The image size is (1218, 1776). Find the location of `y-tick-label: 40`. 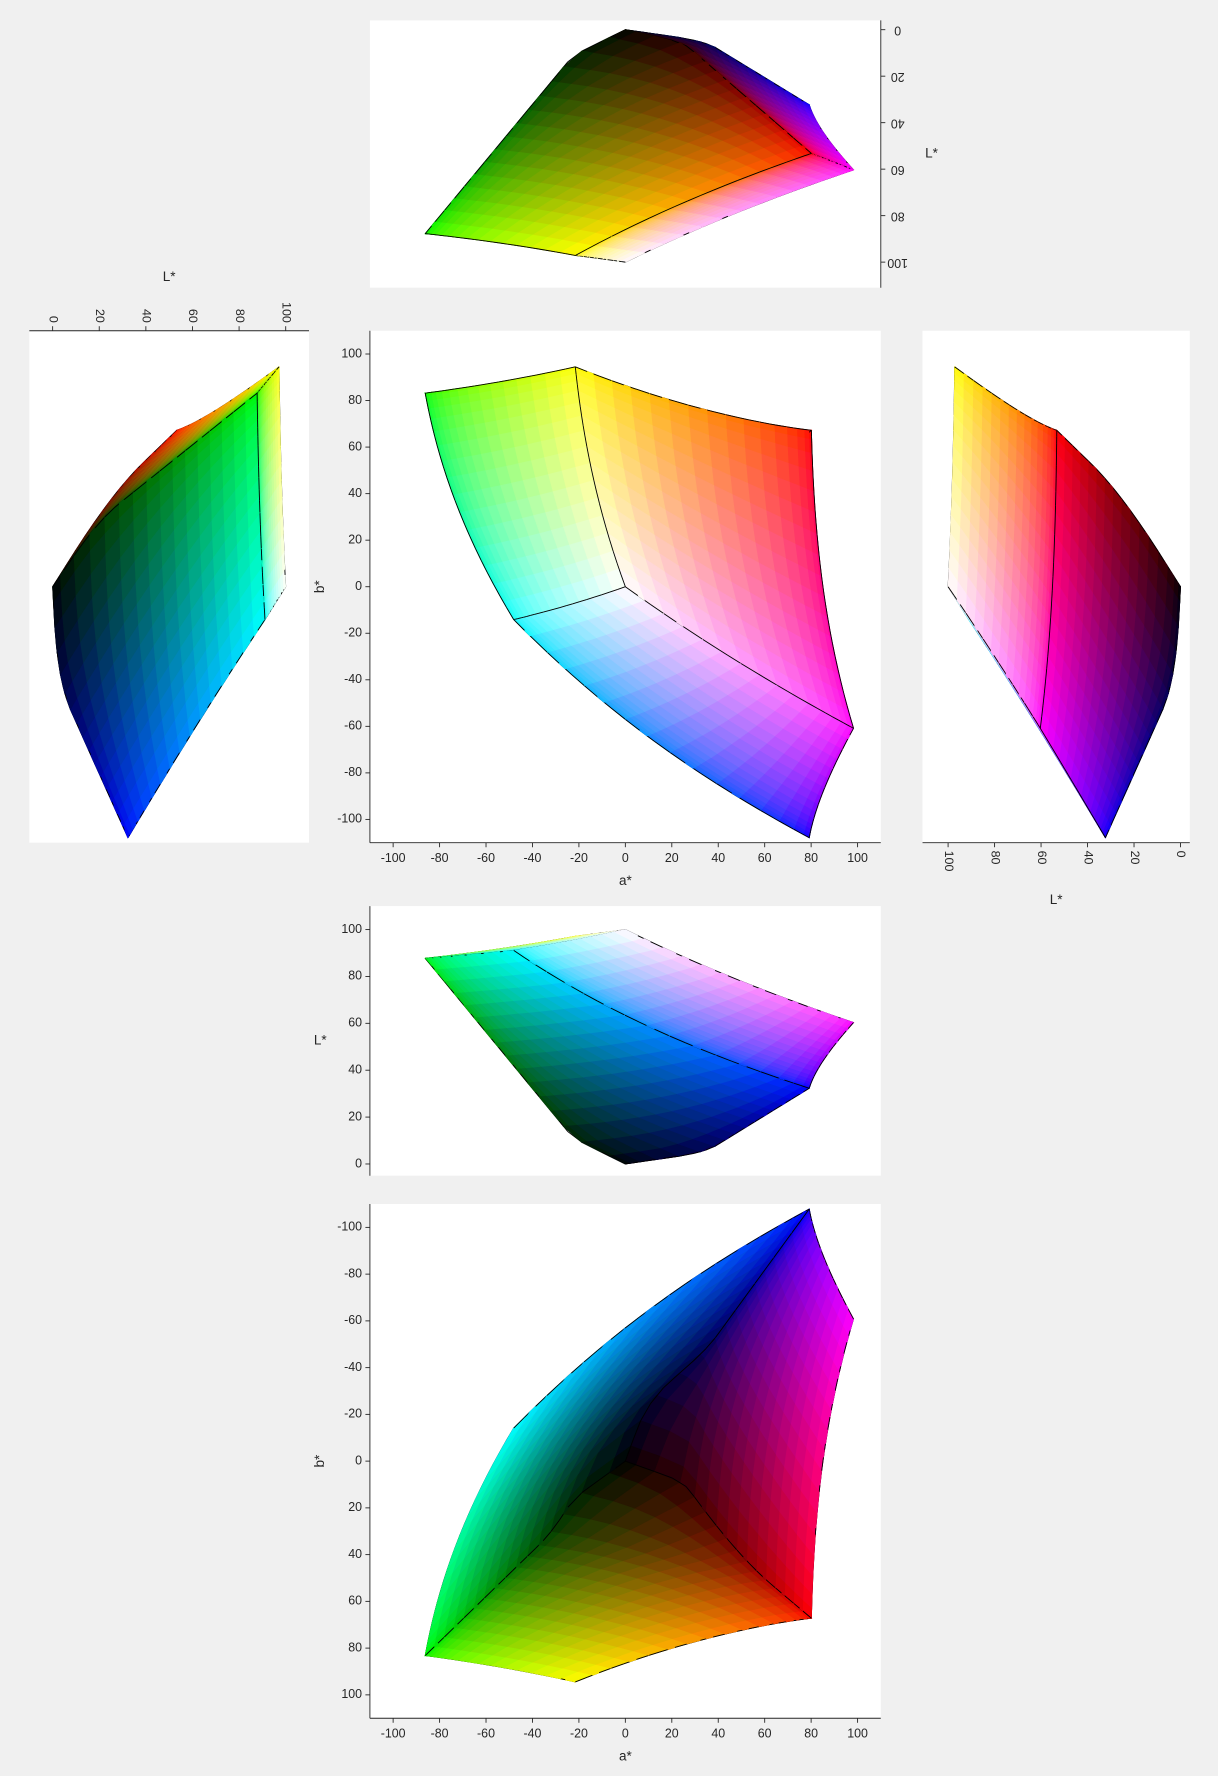

y-tick-label: 40 is located at coordinates (898, 123).